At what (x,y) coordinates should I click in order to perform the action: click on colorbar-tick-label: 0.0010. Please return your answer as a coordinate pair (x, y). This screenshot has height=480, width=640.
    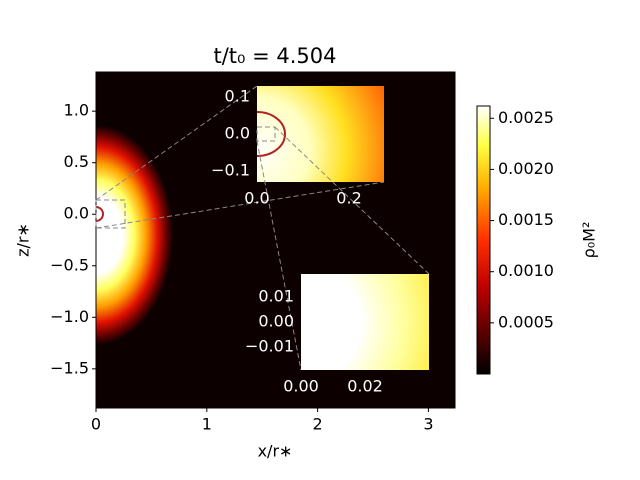
    Looking at the image, I should click on (526, 270).